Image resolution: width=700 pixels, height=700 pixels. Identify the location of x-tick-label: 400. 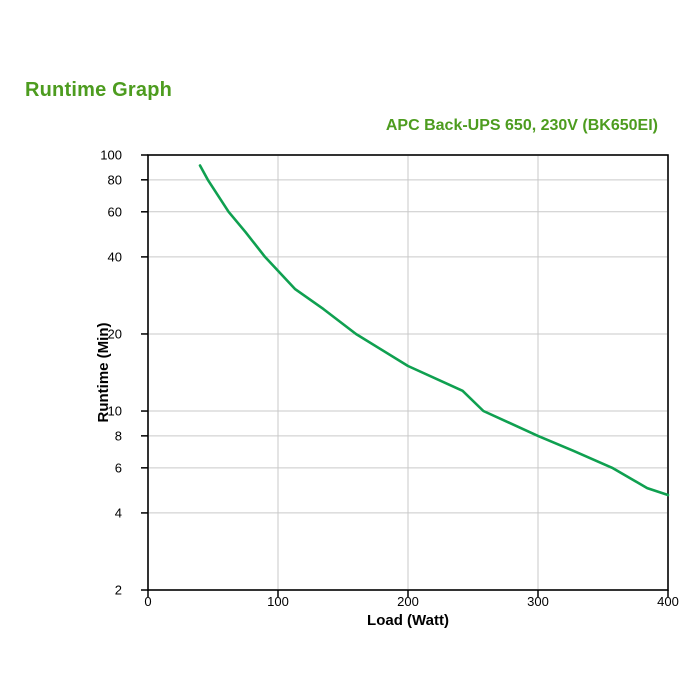
(668, 601).